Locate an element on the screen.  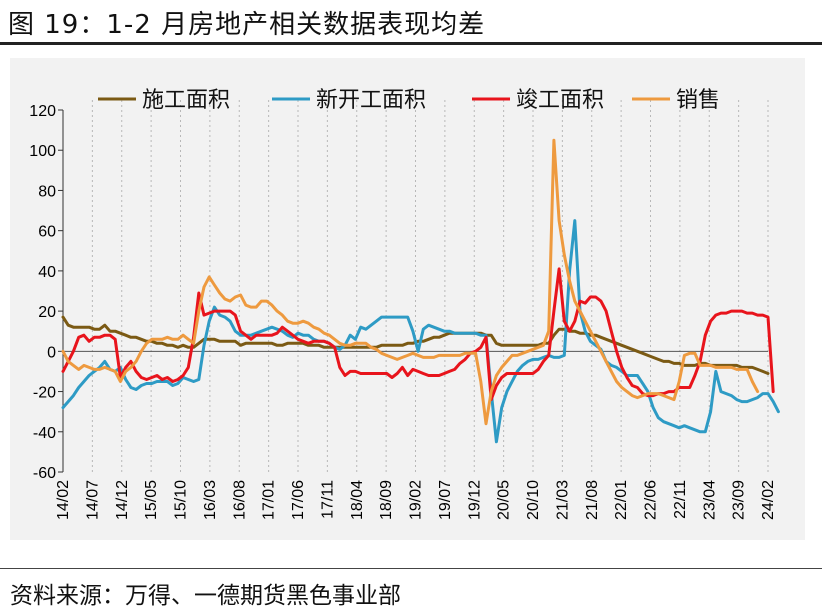
y-tick-label: 0 is located at coordinates (51, 352).